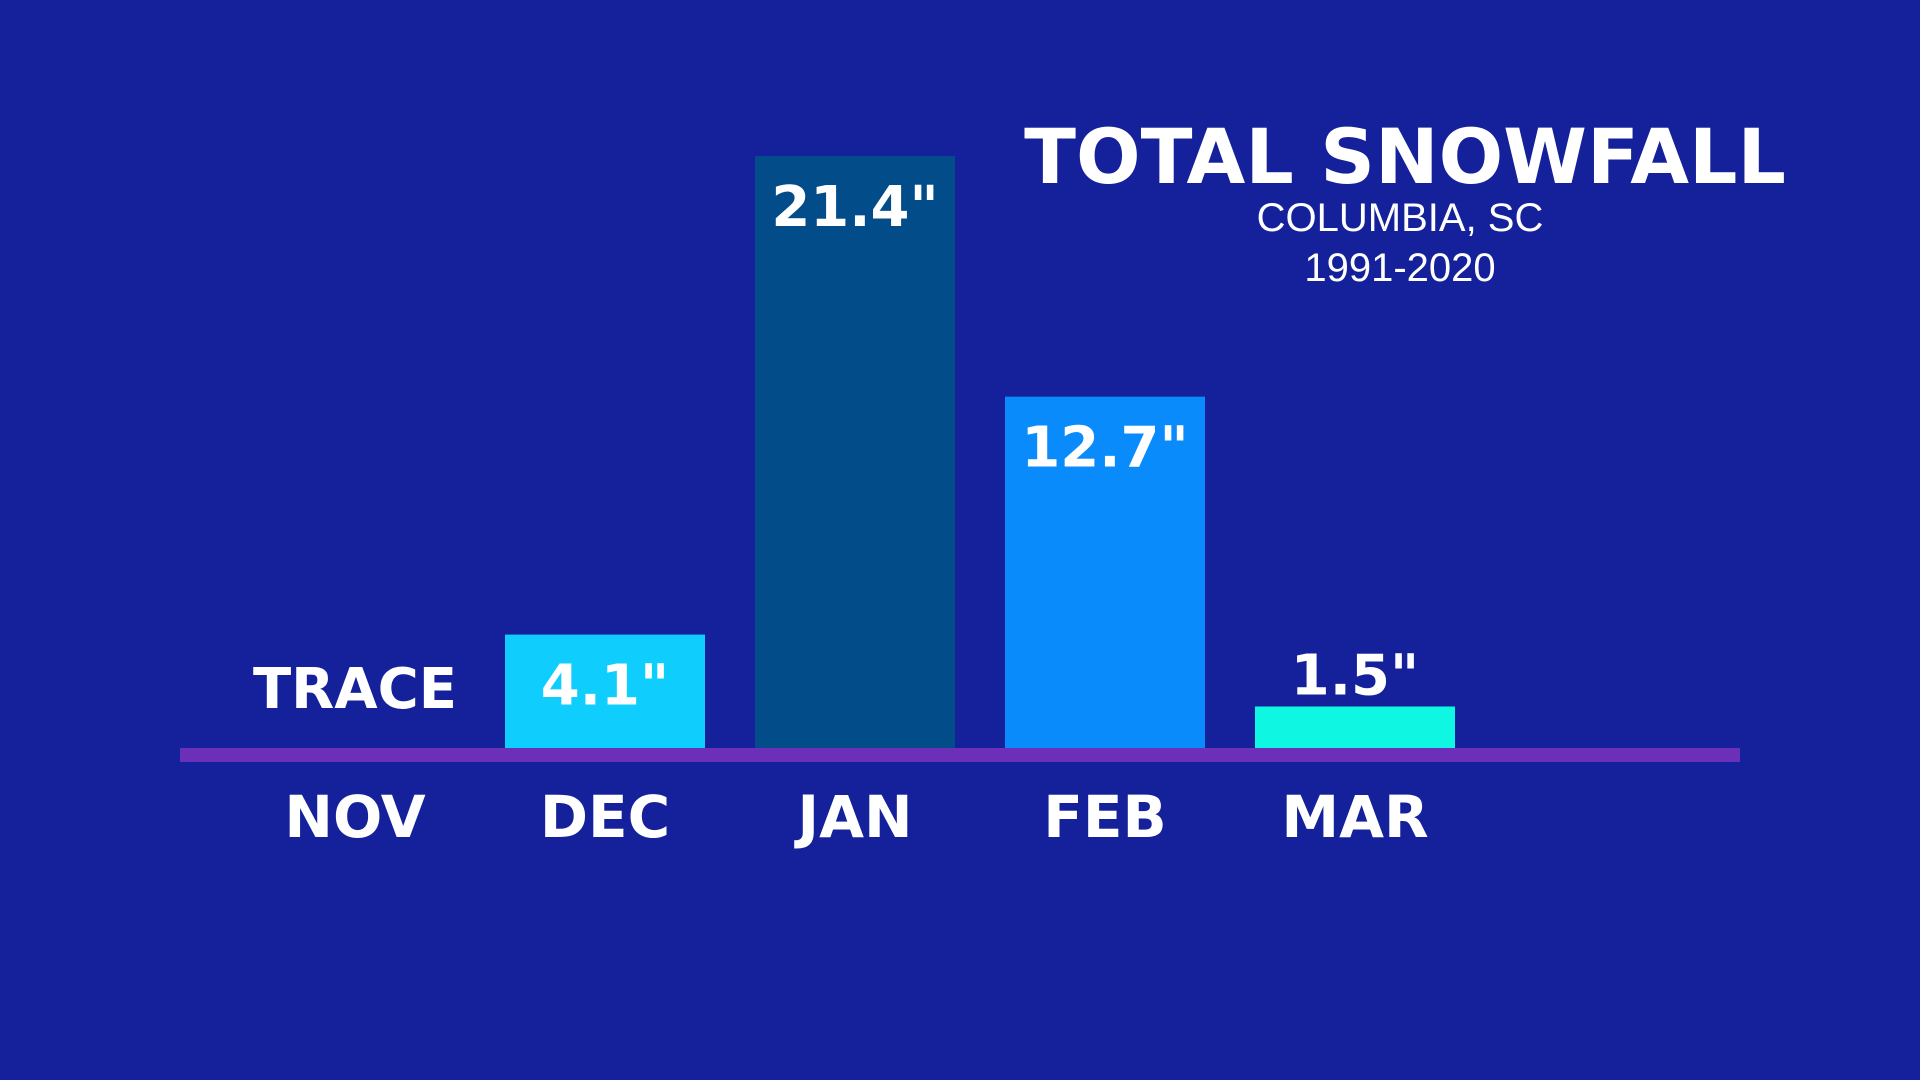 The height and width of the screenshot is (1080, 1920). I want to click on category-label-nov: NOV, so click(354, 817).